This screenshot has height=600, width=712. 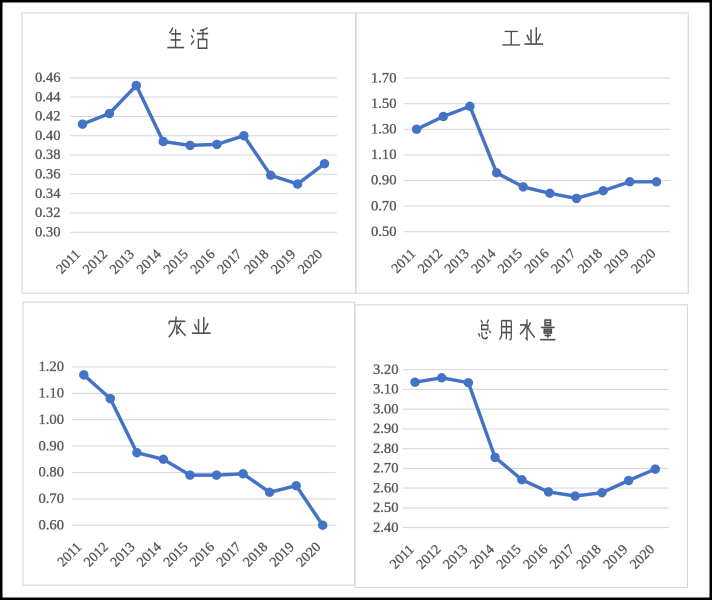 What do you see at coordinates (48, 78) in the screenshot?
I see `svg-text: 0.46` at bounding box center [48, 78].